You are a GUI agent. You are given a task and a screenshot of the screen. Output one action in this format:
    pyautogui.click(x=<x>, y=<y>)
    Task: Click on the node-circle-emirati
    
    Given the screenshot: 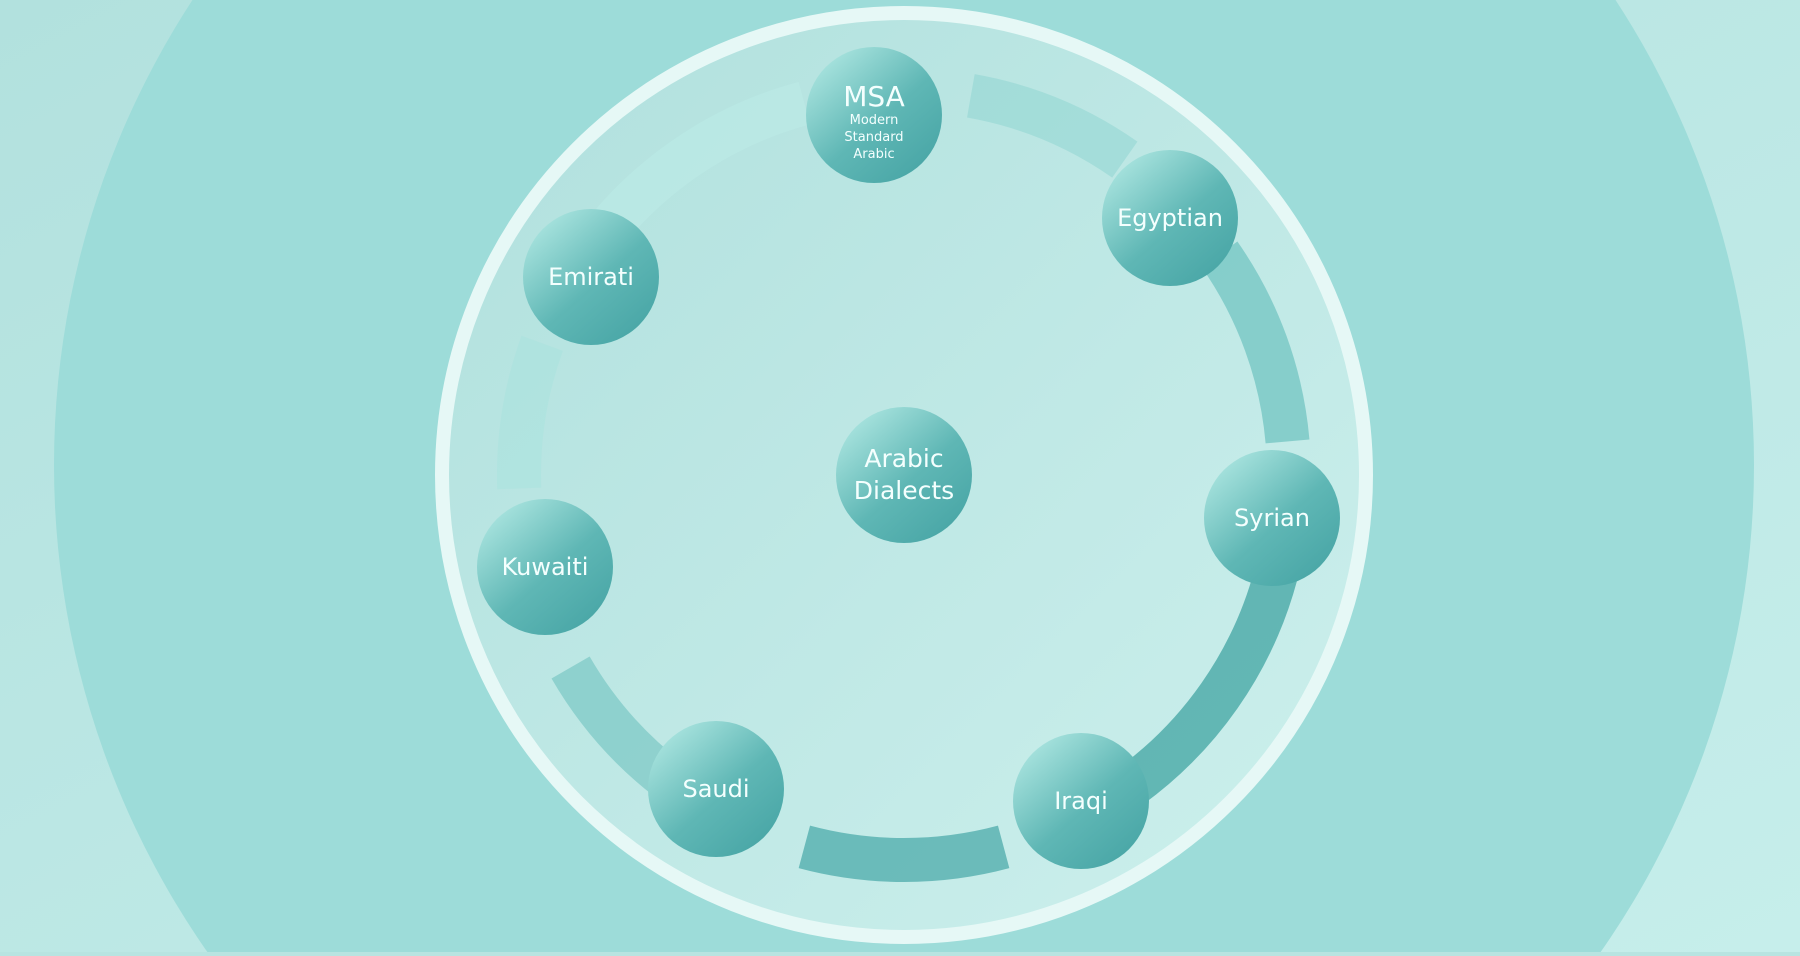 What is the action you would take?
    pyautogui.click(x=591, y=277)
    